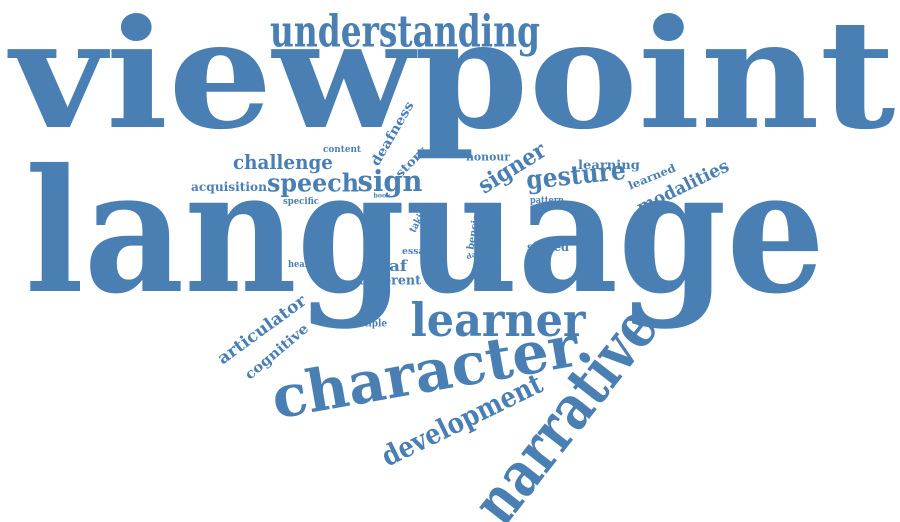 The height and width of the screenshot is (522, 900). What do you see at coordinates (229, 187) in the screenshot?
I see `word-acquisition: acquisition` at bounding box center [229, 187].